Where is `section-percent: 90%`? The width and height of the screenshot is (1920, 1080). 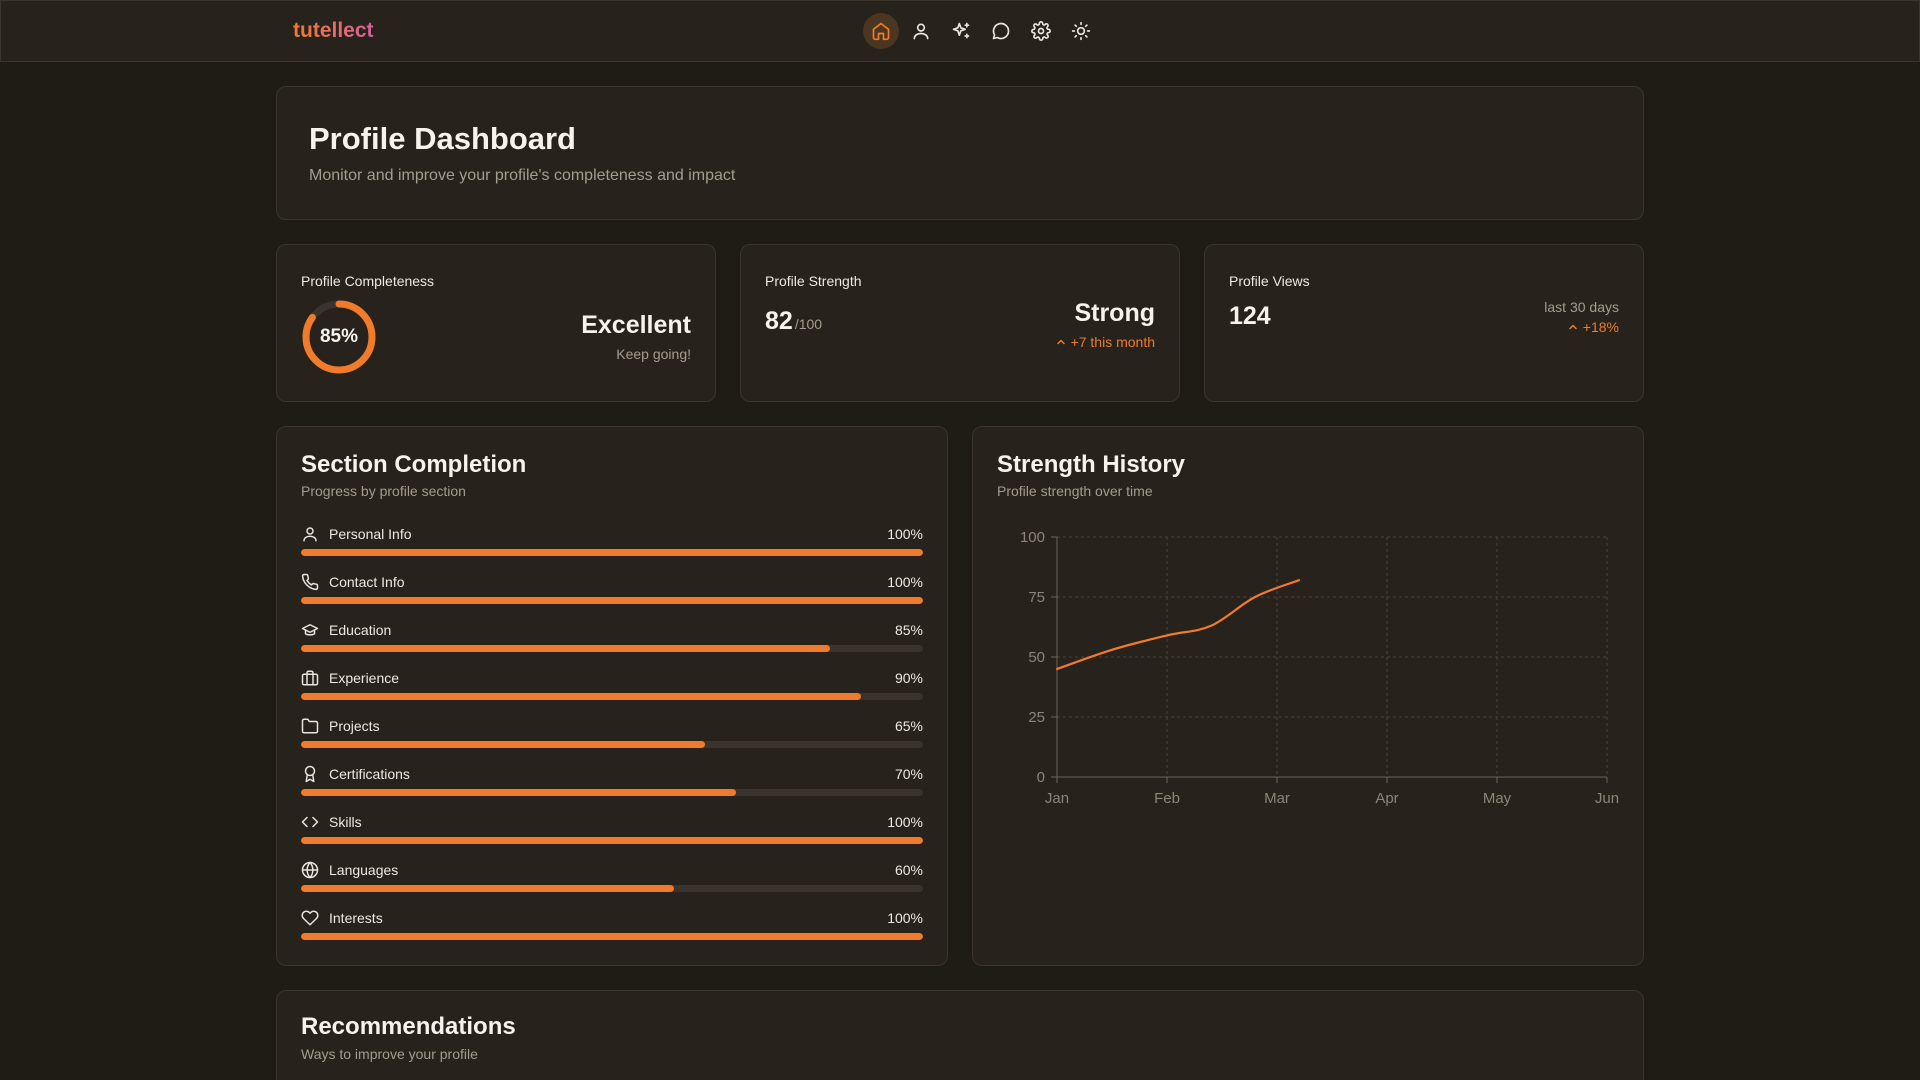
section-percent: 90% is located at coordinates (908, 678).